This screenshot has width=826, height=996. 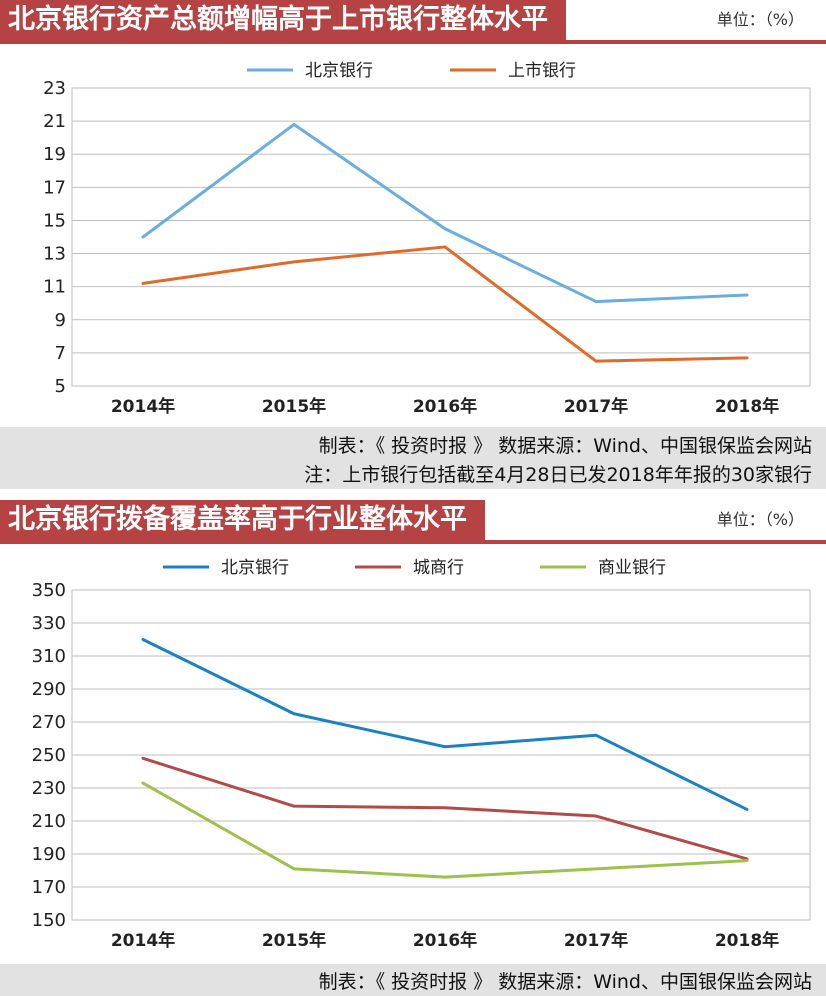 I want to click on y-tick-label: 11, so click(x=54, y=287).